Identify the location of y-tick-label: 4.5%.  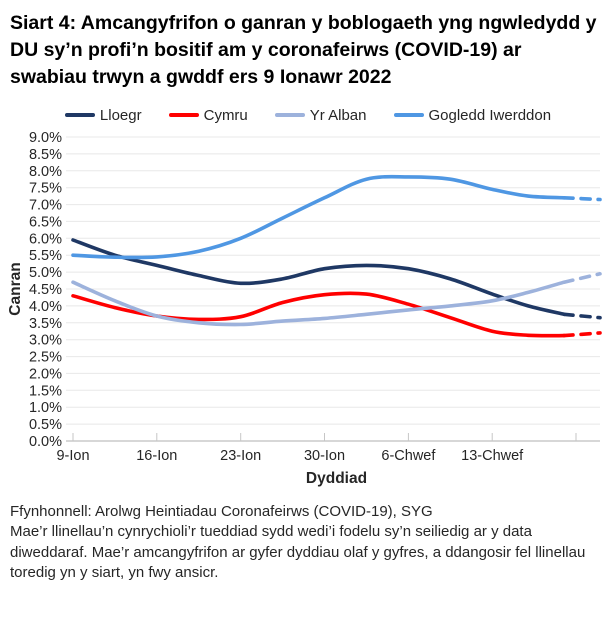
(45, 290).